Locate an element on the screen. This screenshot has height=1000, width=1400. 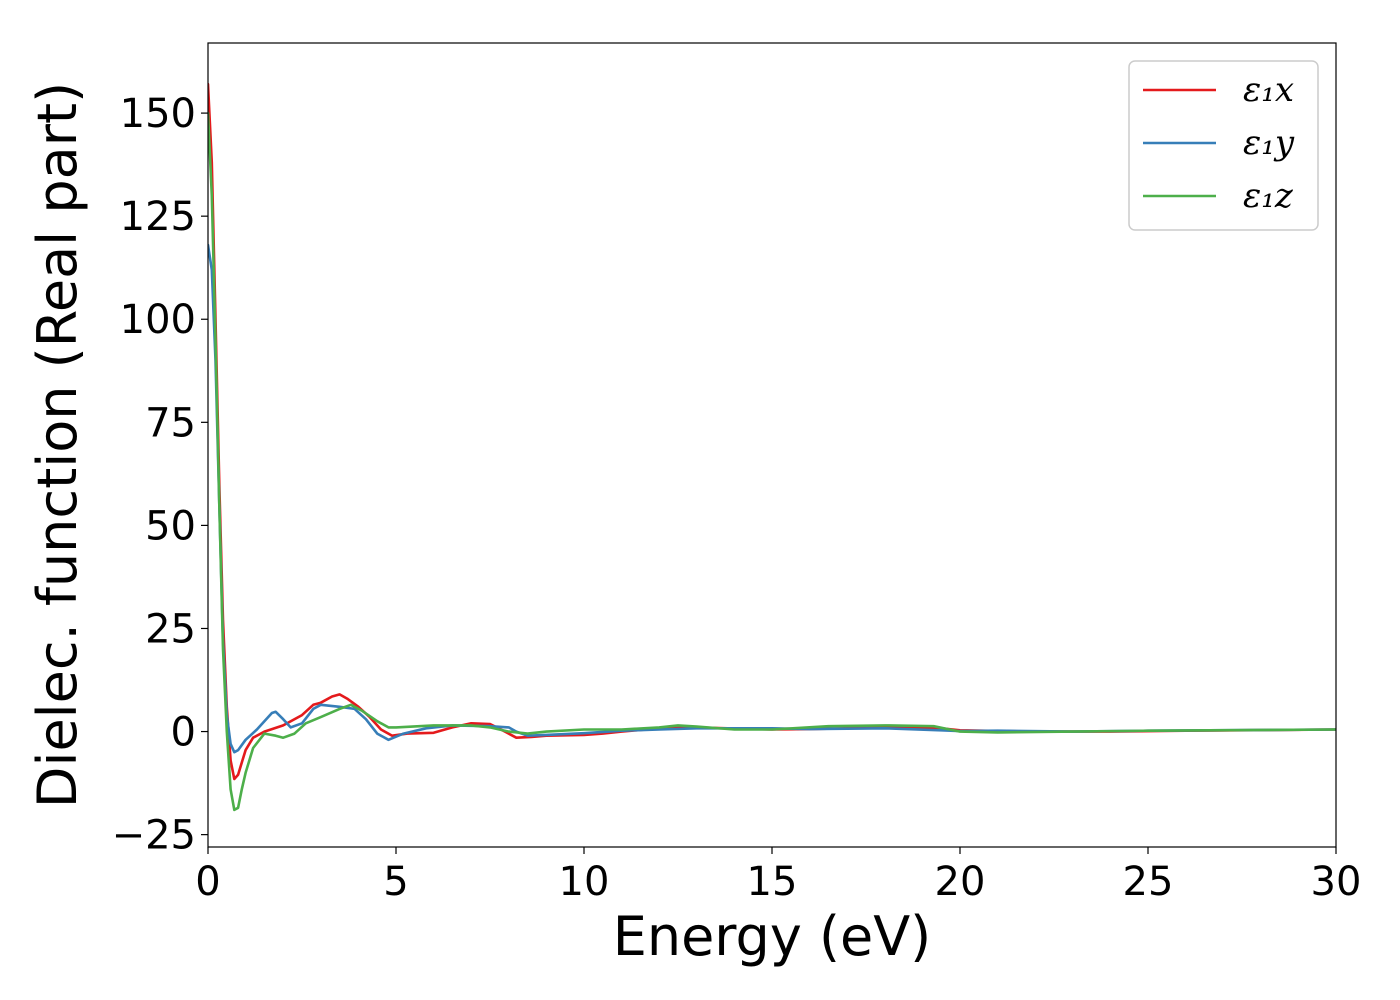
x-tick-label: 0 is located at coordinates (207, 882).